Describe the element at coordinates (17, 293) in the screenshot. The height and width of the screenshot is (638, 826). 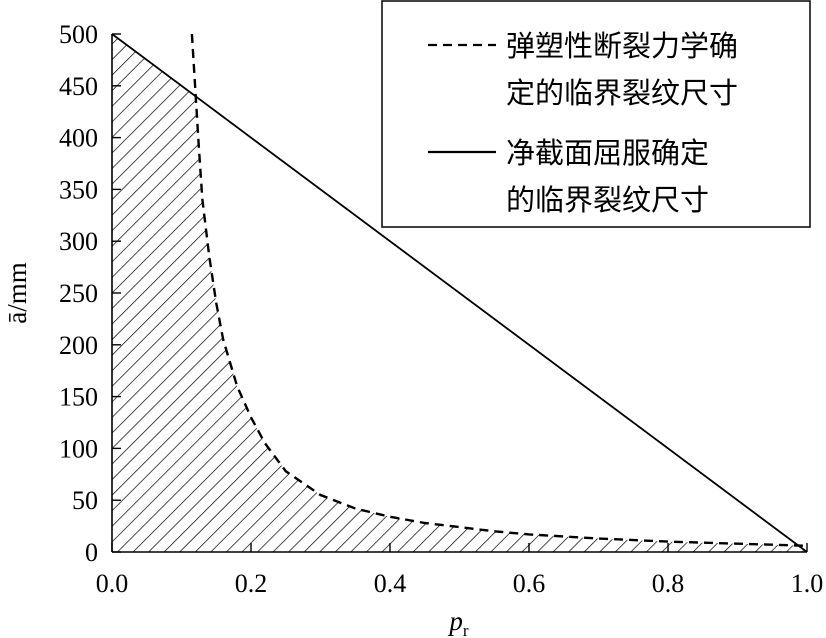
I see `y-axis-title: ā/mm` at that location.